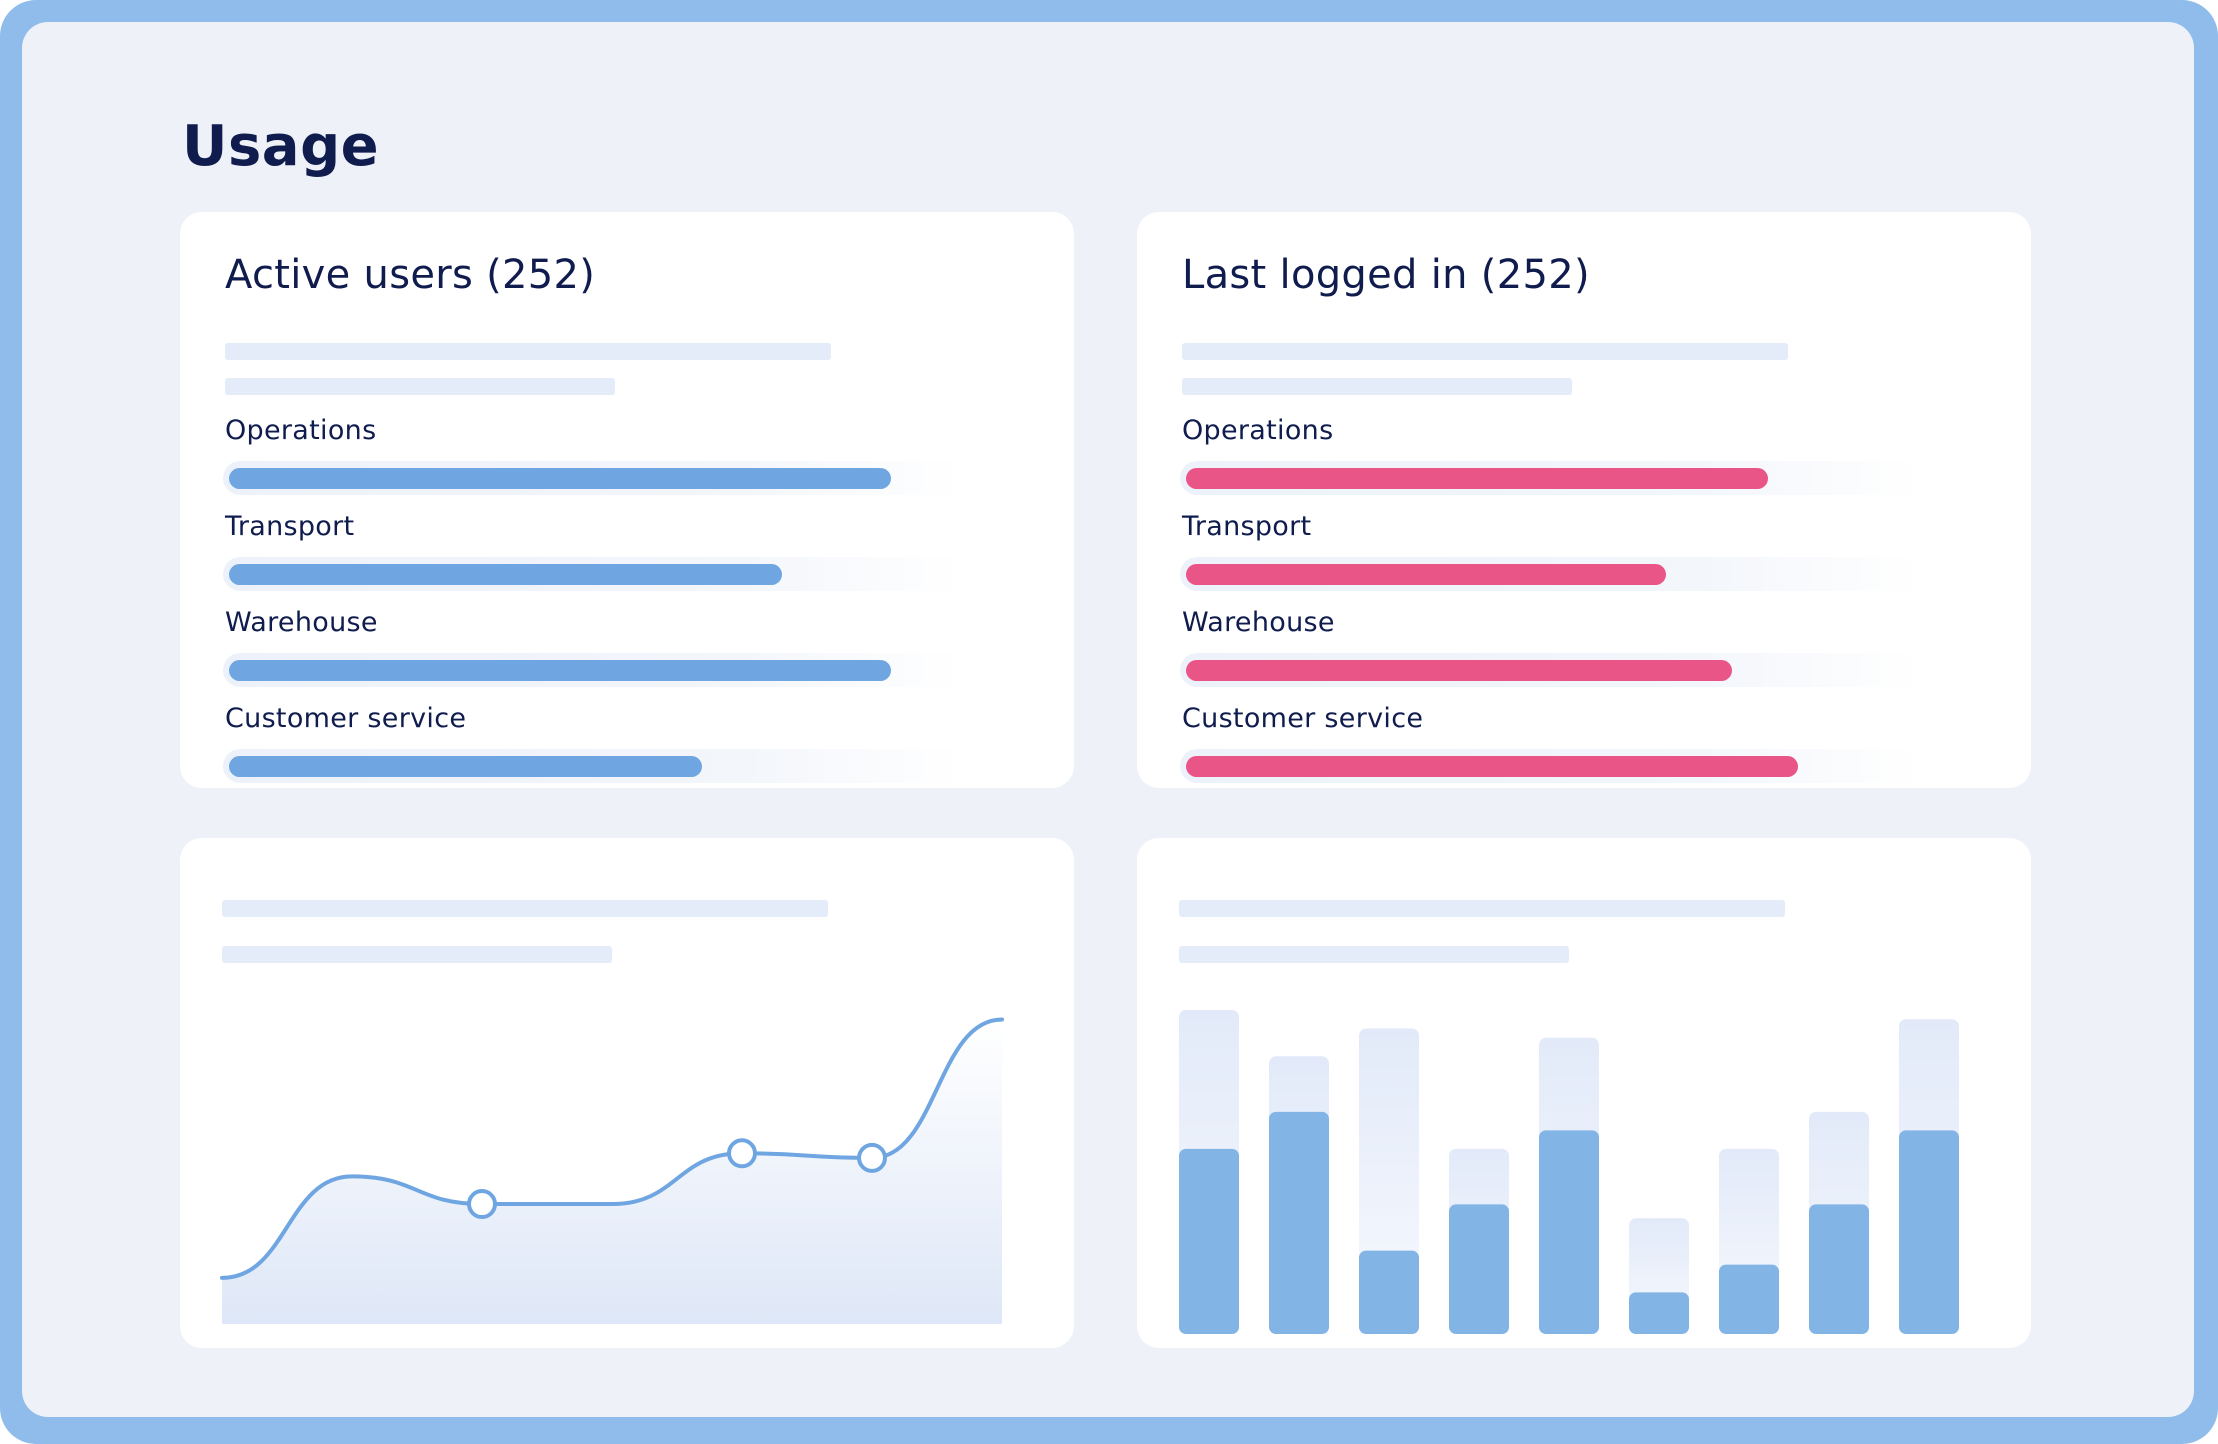  I want to click on page-title: Usage, so click(281, 146).